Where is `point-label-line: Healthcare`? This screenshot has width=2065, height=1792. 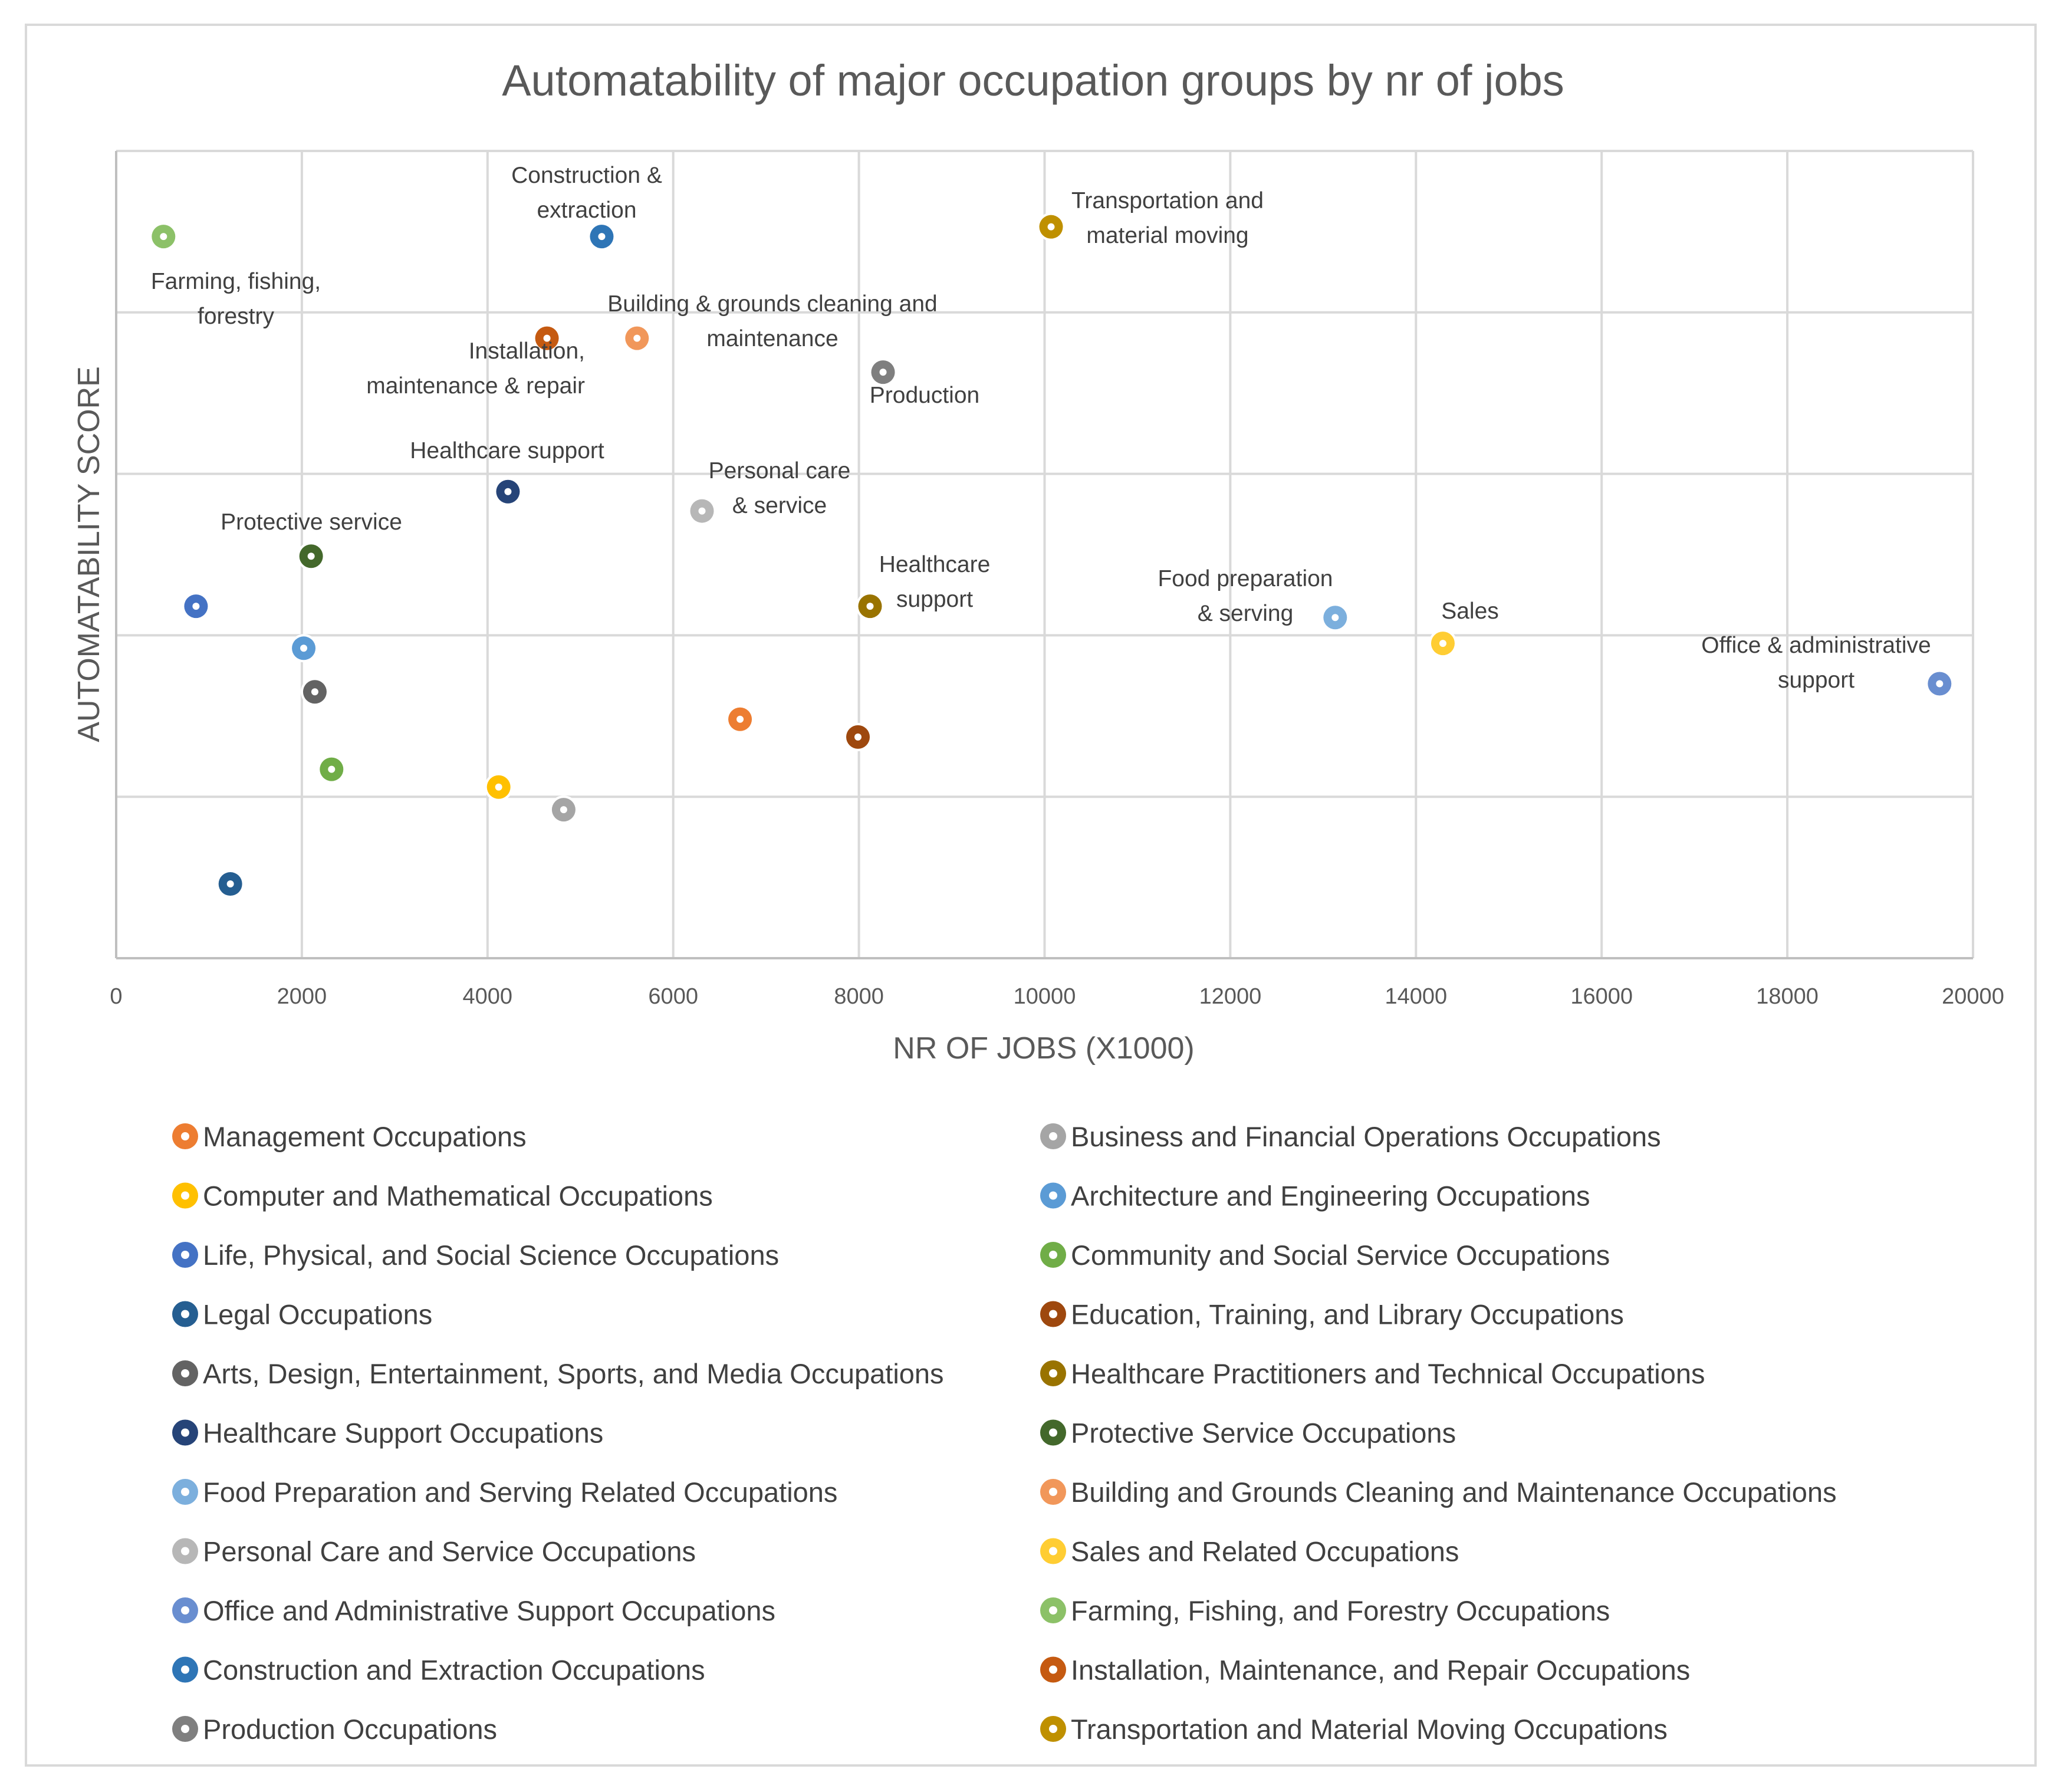 point-label-line: Healthcare is located at coordinates (935, 564).